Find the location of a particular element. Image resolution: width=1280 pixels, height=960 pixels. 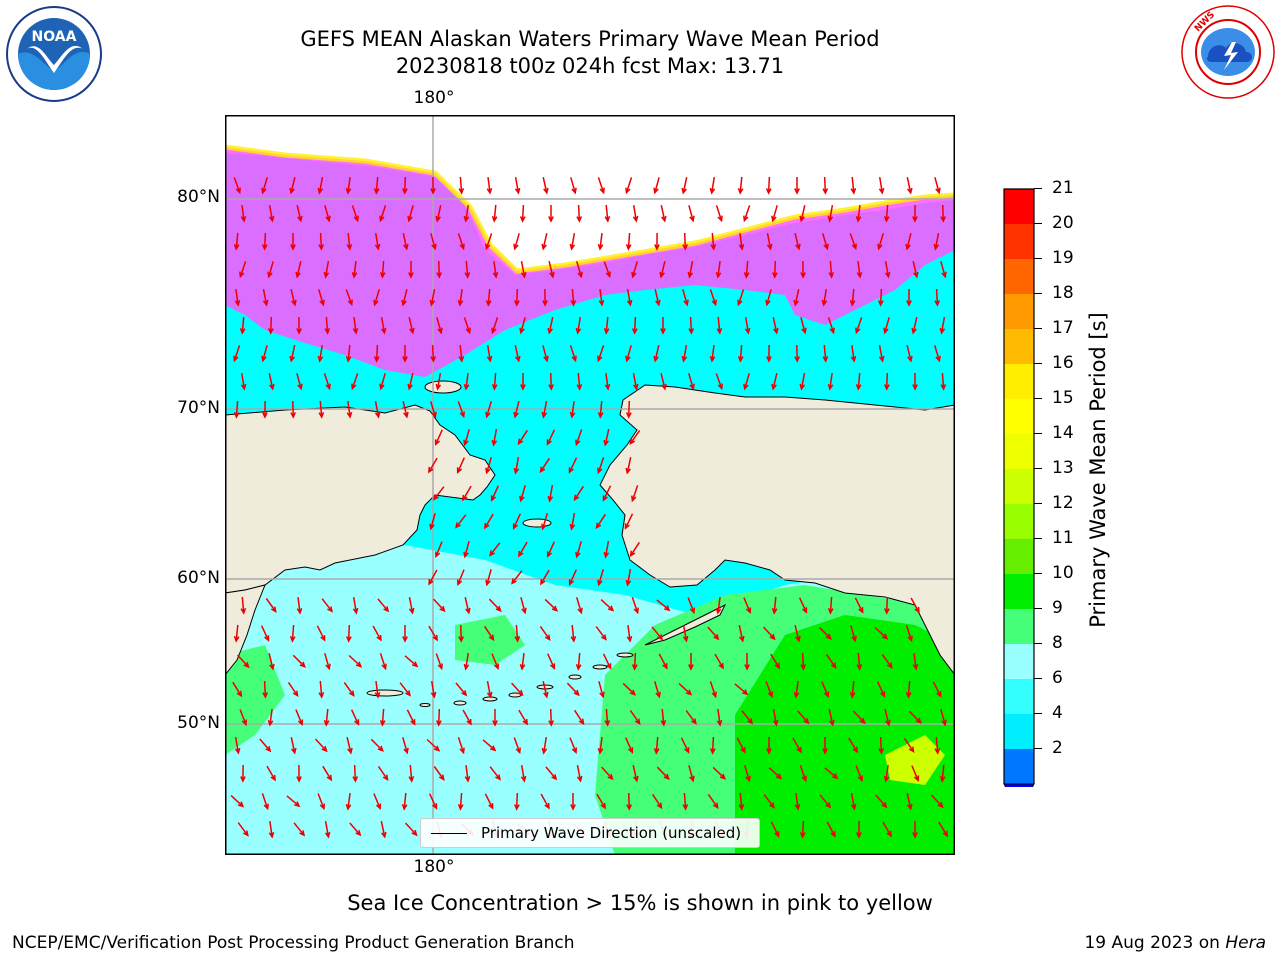

lat-label-80n: 80°N is located at coordinates (198, 197).